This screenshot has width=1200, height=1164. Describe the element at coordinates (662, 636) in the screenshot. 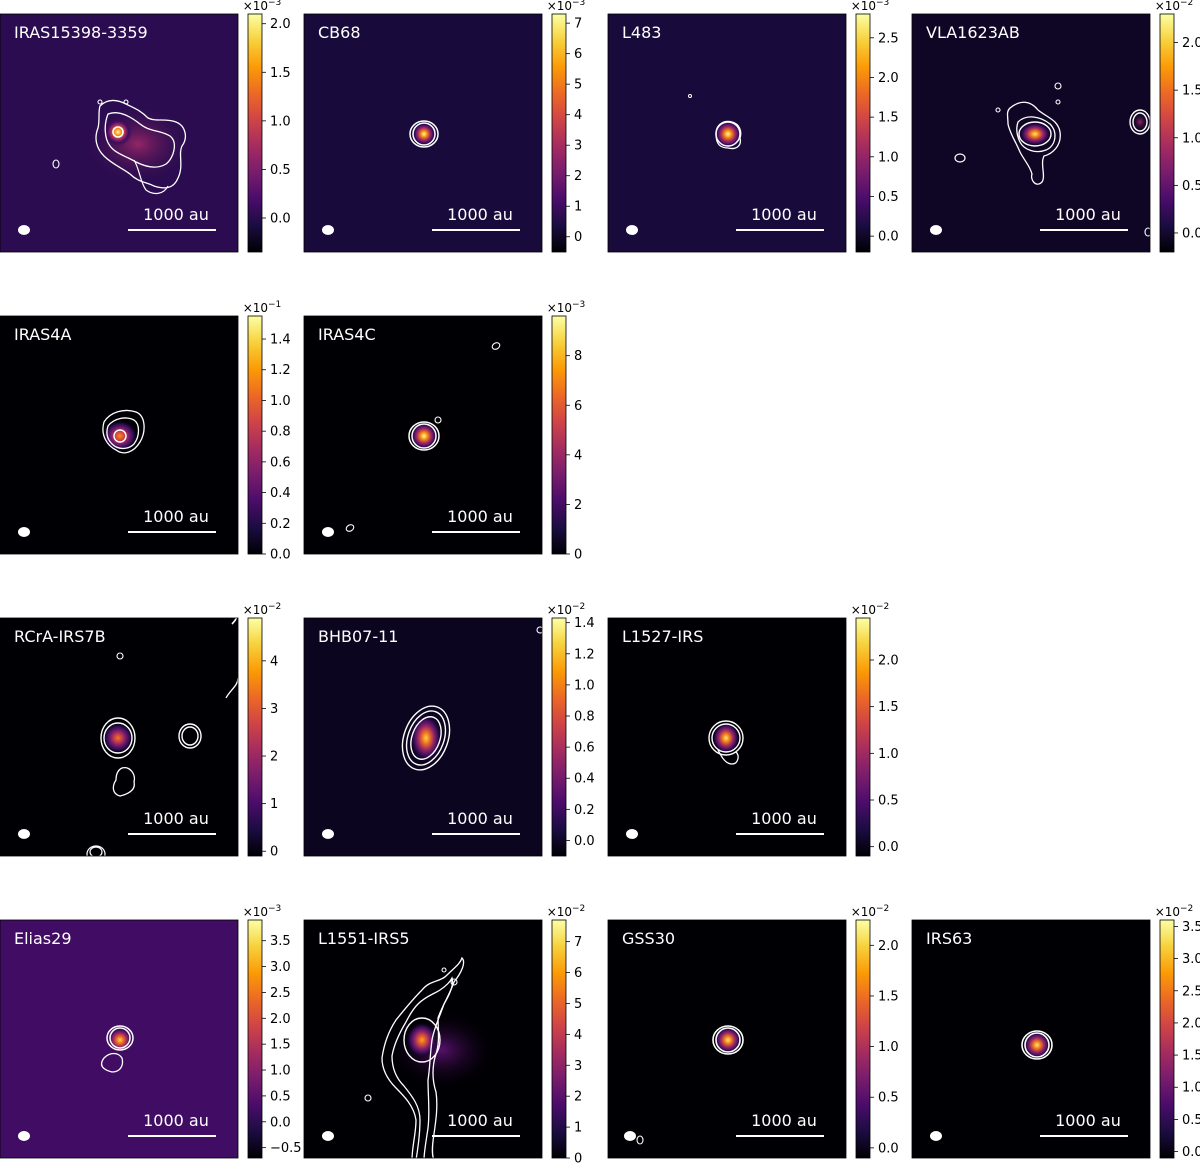

I see `panel-title: L1527-IRS` at that location.